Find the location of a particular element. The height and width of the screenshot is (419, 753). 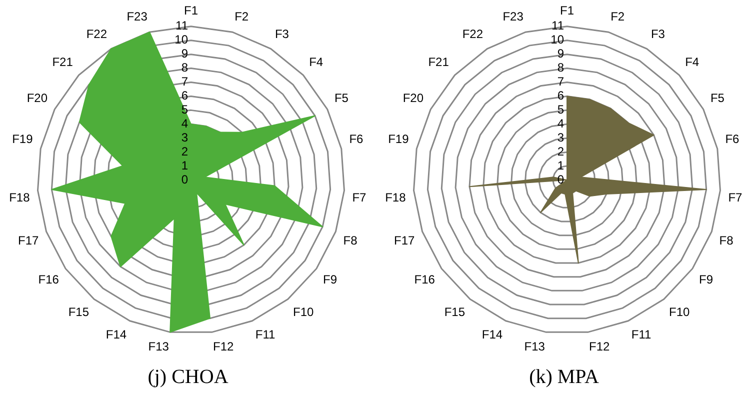

text: (k) MPA is located at coordinates (564, 377).